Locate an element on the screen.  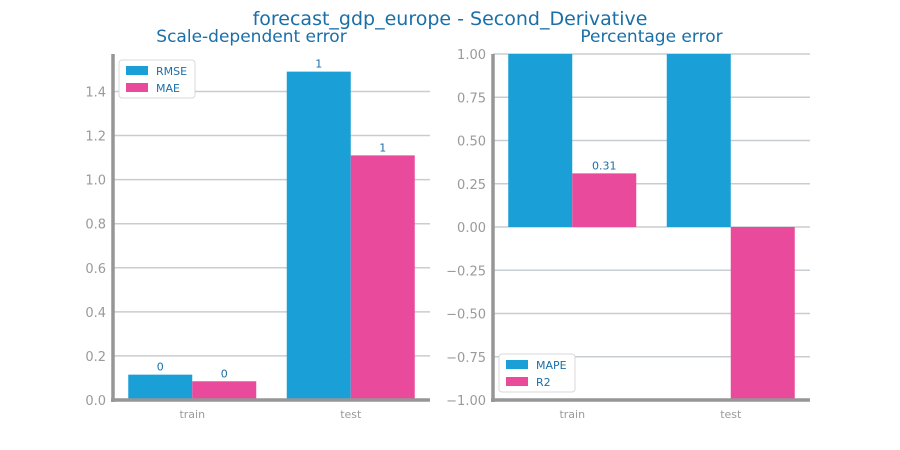
y-tick-label: 0.75 is located at coordinates (471, 98).